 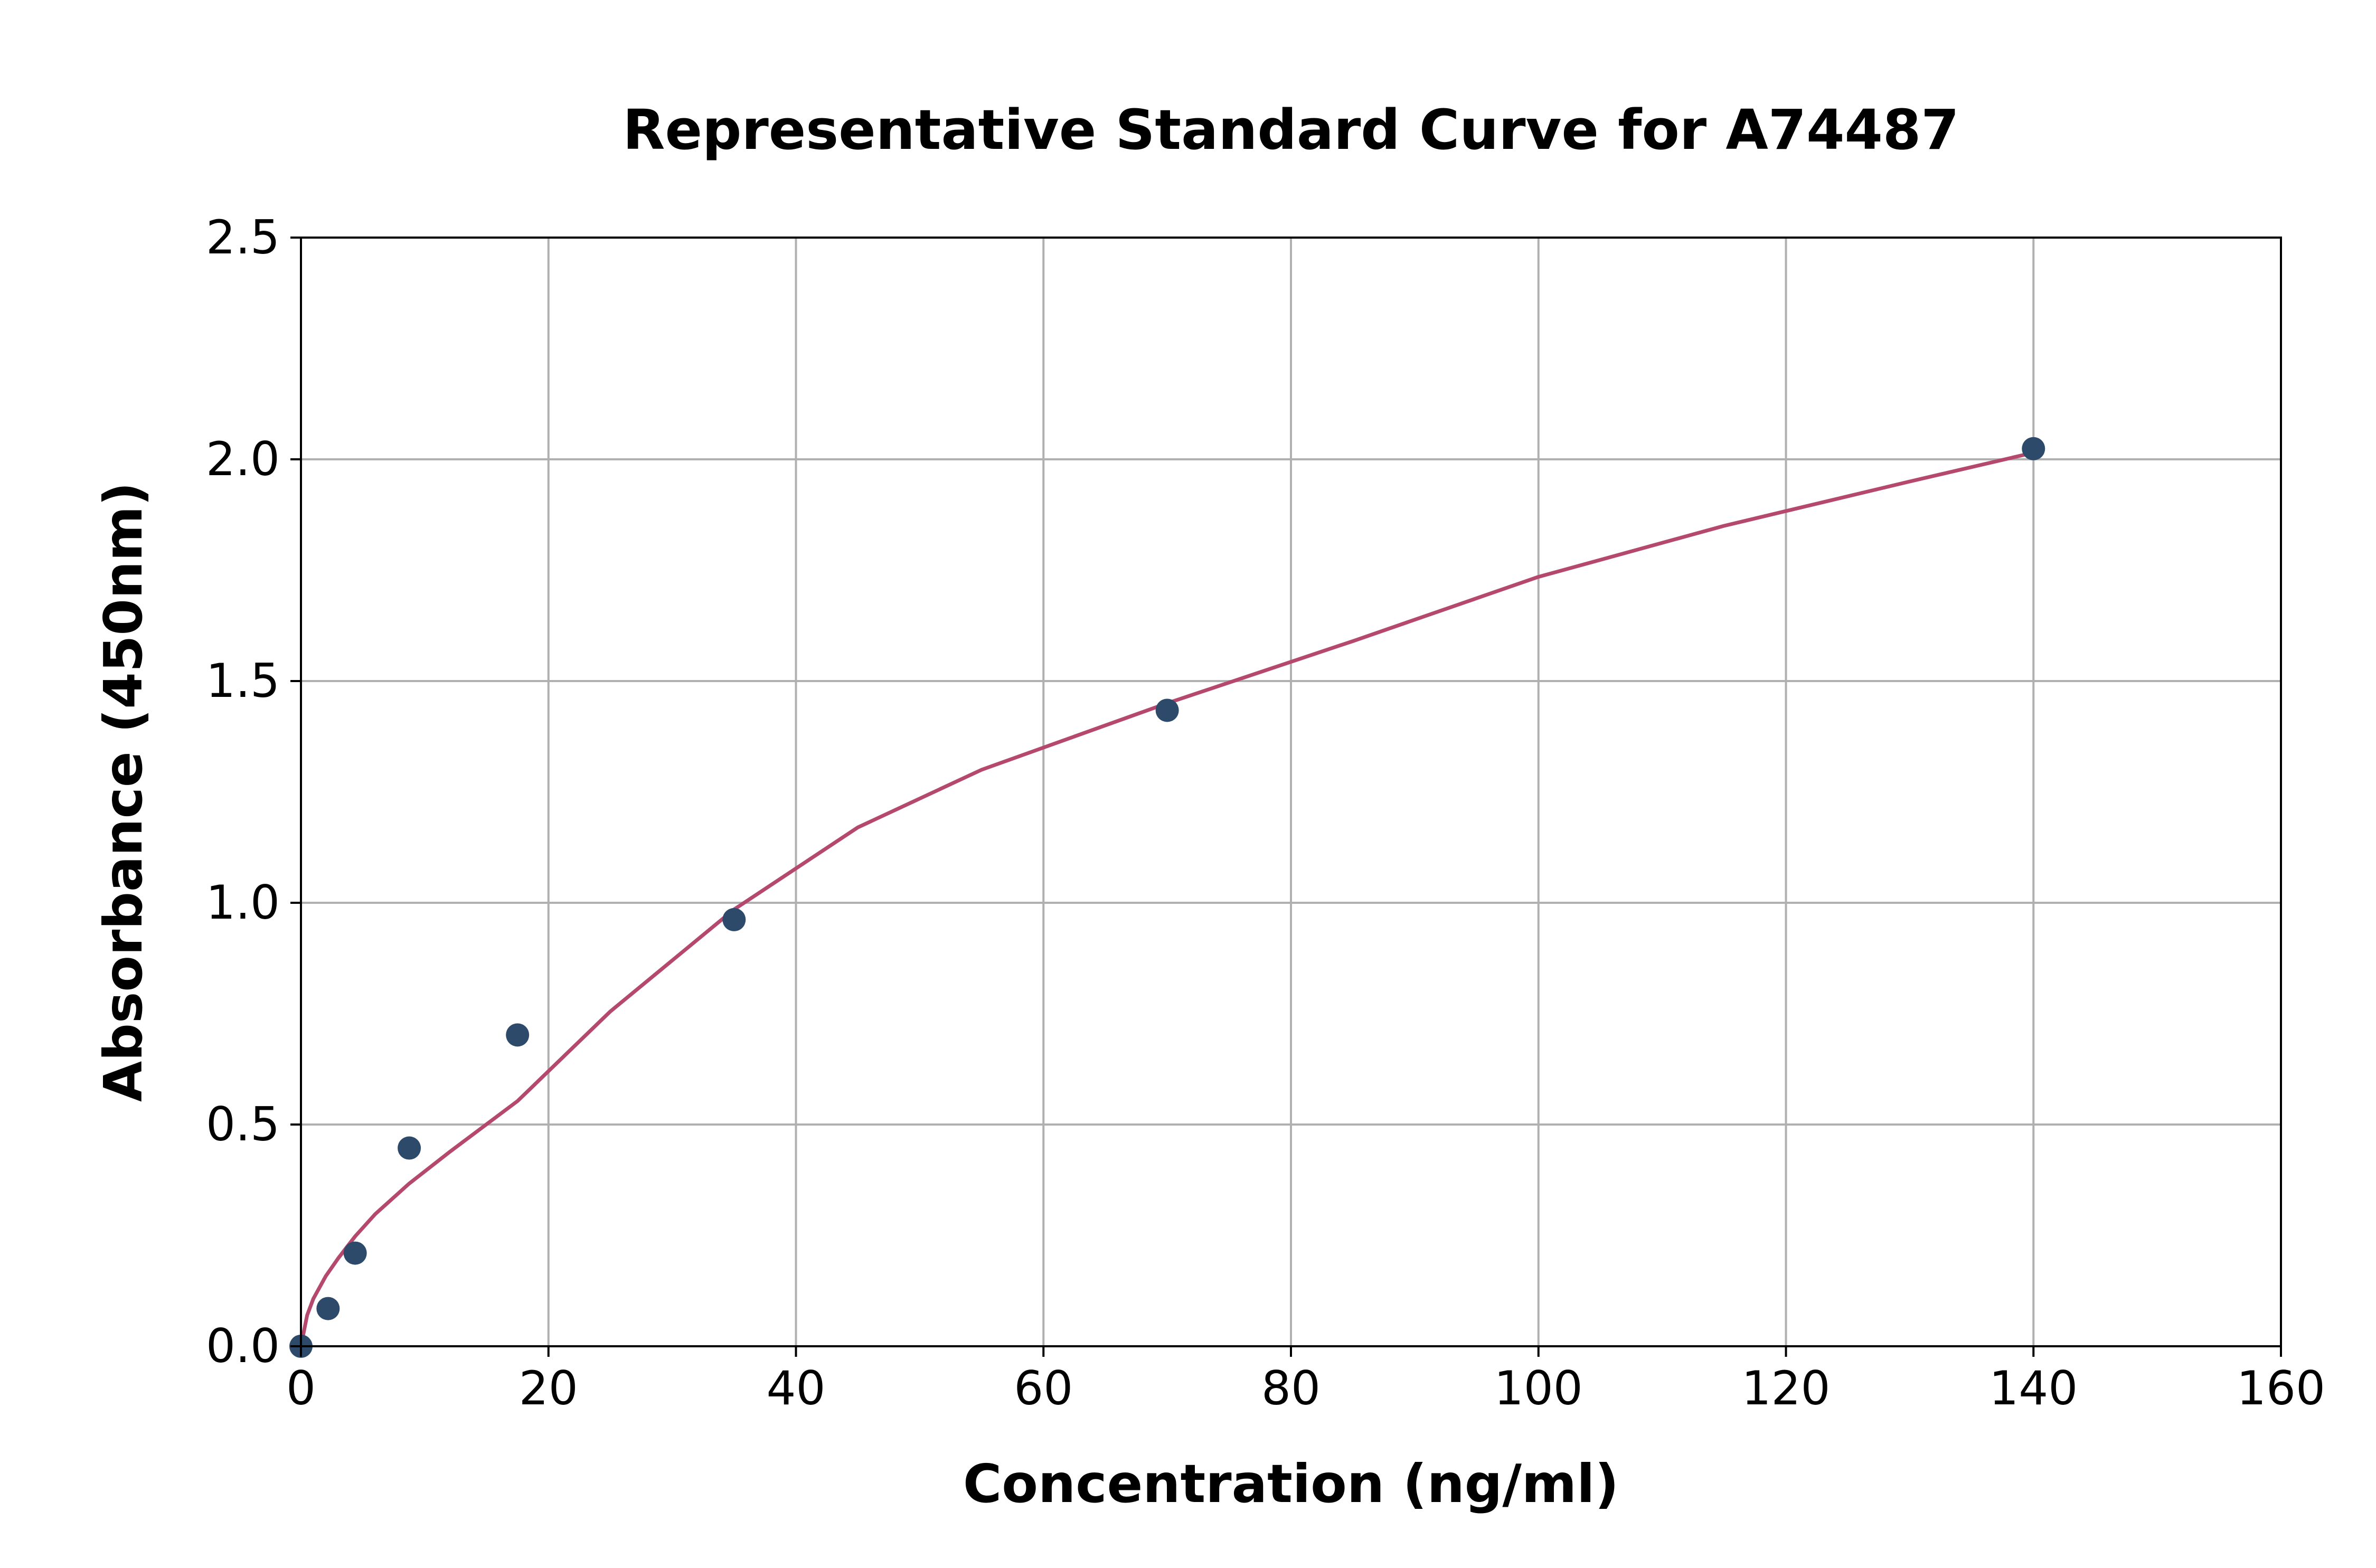 What do you see at coordinates (243, 1124) in the screenshot?
I see `y-tick-label: 0.5` at bounding box center [243, 1124].